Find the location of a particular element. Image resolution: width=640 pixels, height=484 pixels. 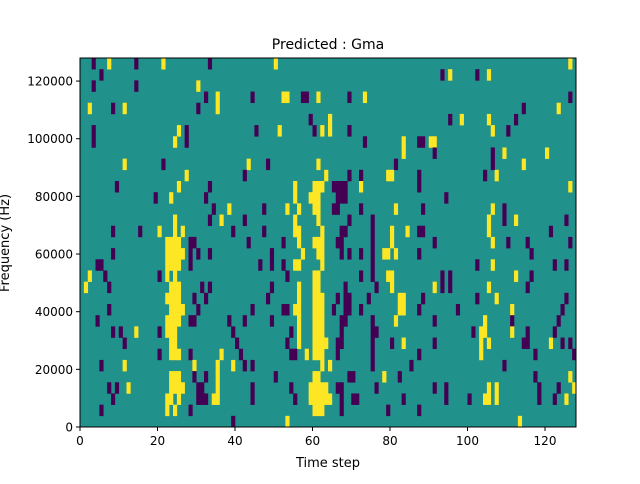

y-tick-label: 80000 is located at coordinates (54, 197).